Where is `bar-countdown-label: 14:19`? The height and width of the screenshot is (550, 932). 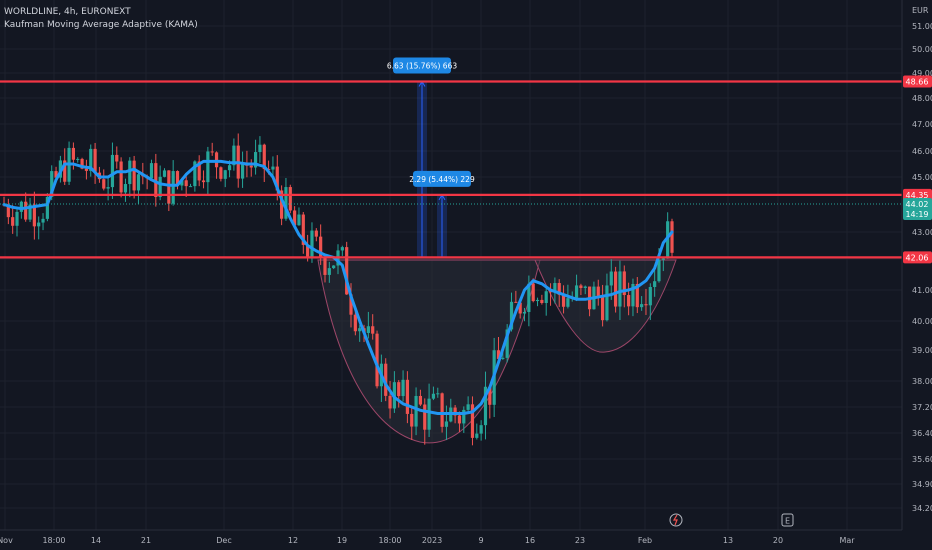
bar-countdown-label: 14:19 is located at coordinates (916, 214).